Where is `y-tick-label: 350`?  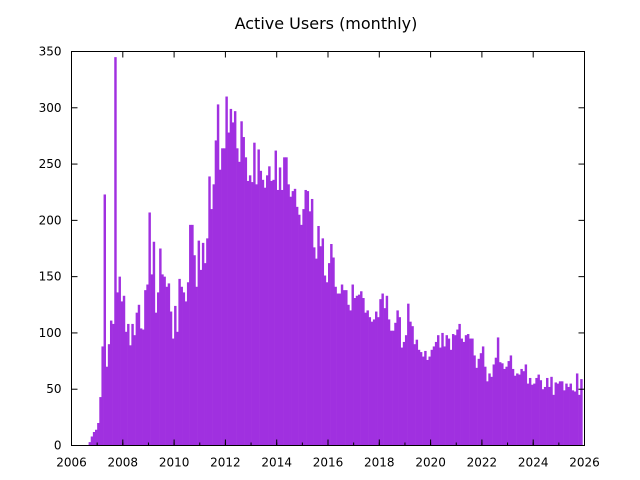 y-tick-label: 350 is located at coordinates (50, 52).